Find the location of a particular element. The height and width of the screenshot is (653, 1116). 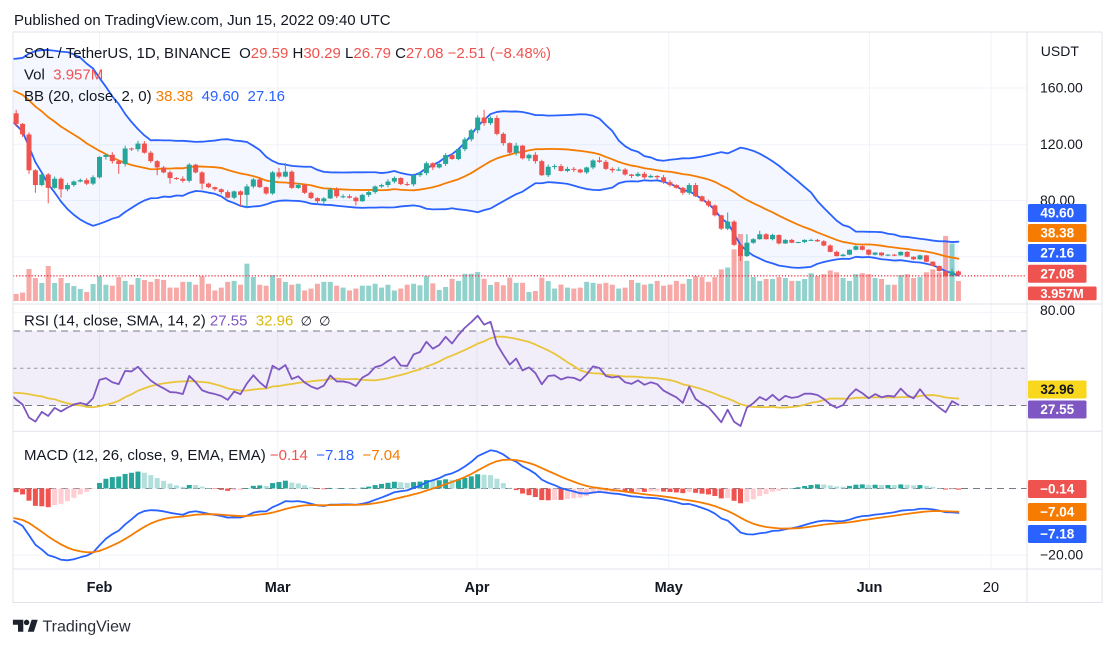

svg-text: 20 is located at coordinates (991, 588).